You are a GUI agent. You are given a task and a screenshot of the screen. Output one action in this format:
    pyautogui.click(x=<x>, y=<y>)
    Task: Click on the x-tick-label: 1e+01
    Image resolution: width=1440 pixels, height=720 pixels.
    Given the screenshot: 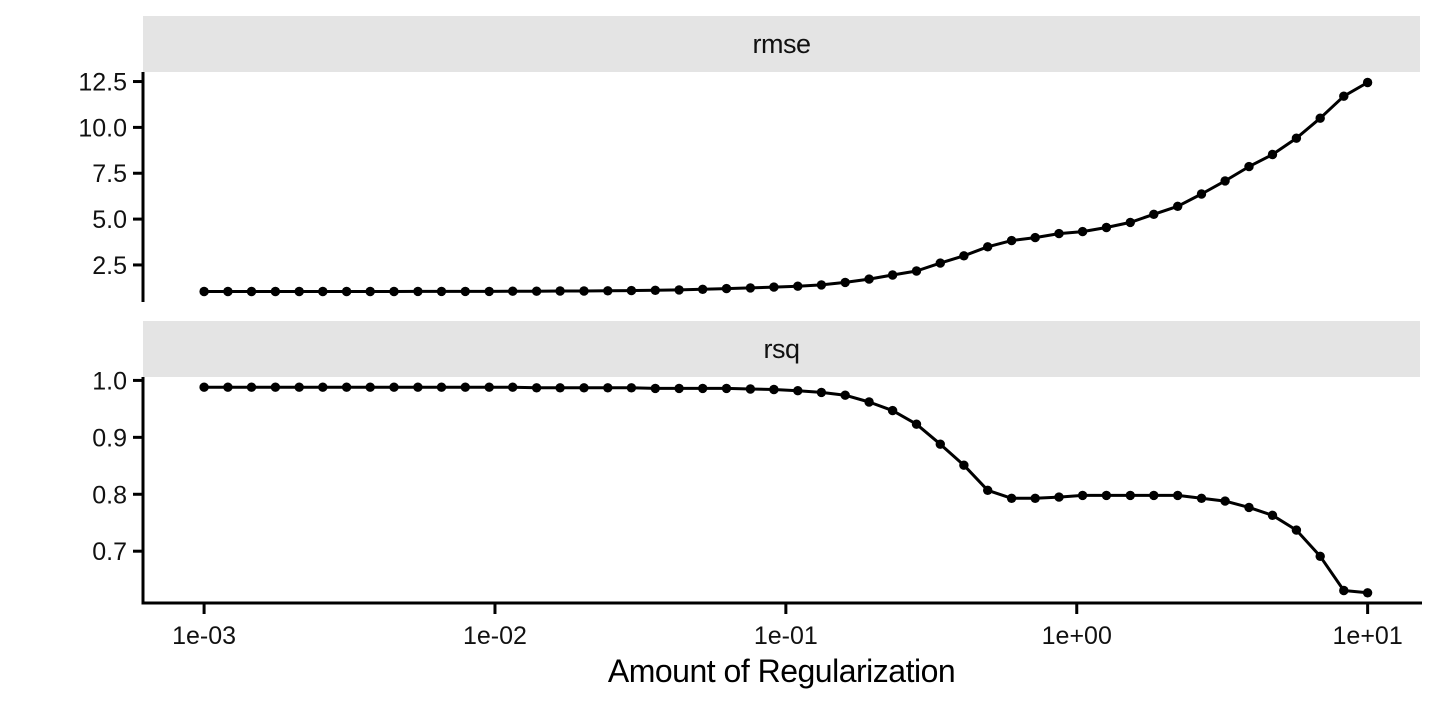 What is the action you would take?
    pyautogui.click(x=1368, y=636)
    